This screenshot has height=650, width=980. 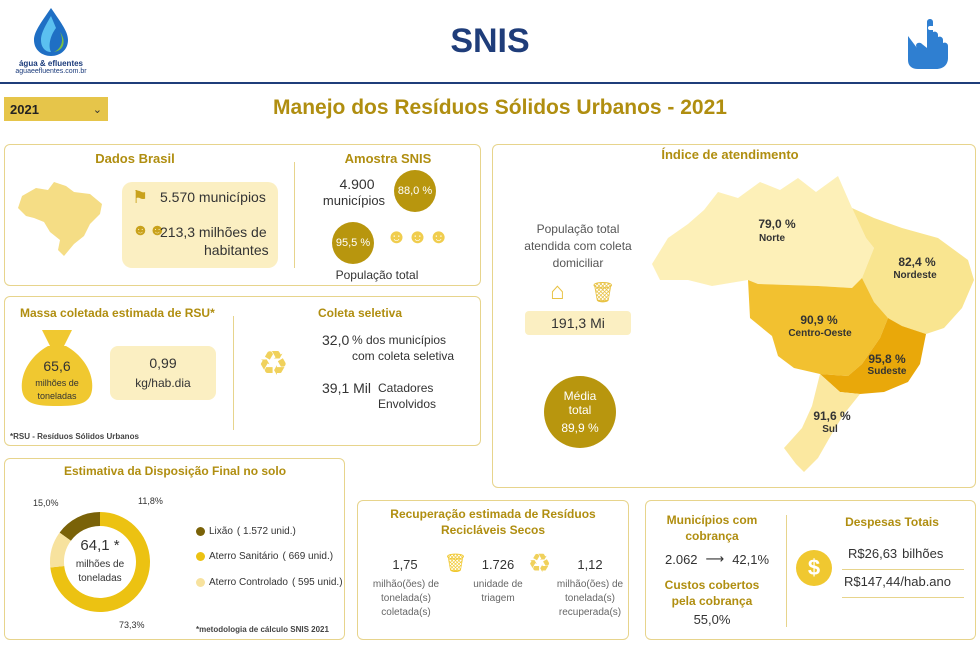 What do you see at coordinates (712, 601) in the screenshot?
I see `custos-line2: pela cobrança` at bounding box center [712, 601].